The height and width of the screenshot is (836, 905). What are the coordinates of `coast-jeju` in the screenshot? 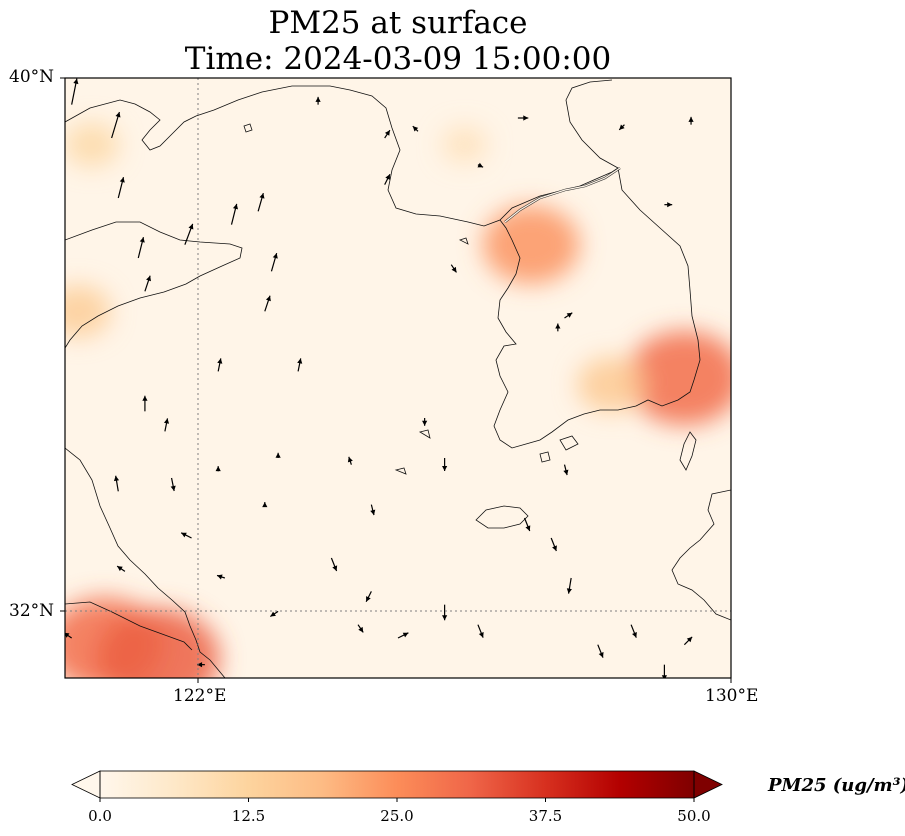 It's located at (502, 517).